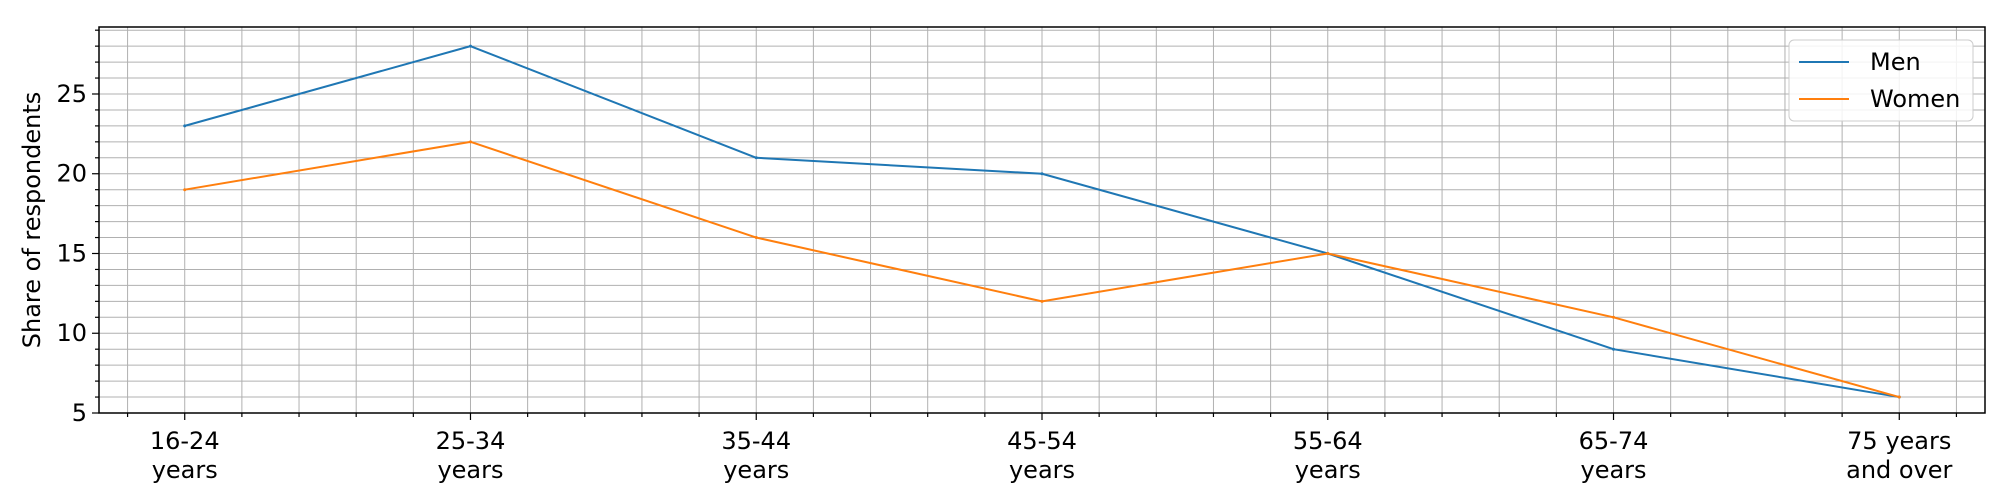 The height and width of the screenshot is (500, 2000). I want to click on y-axis: 5 10 15 20 25, so click(77, 228).